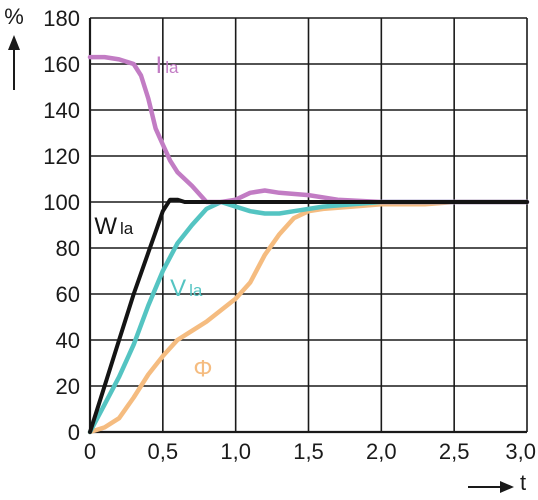  Describe the element at coordinates (523, 482) in the screenshot. I see `x-axis-label: t` at that location.